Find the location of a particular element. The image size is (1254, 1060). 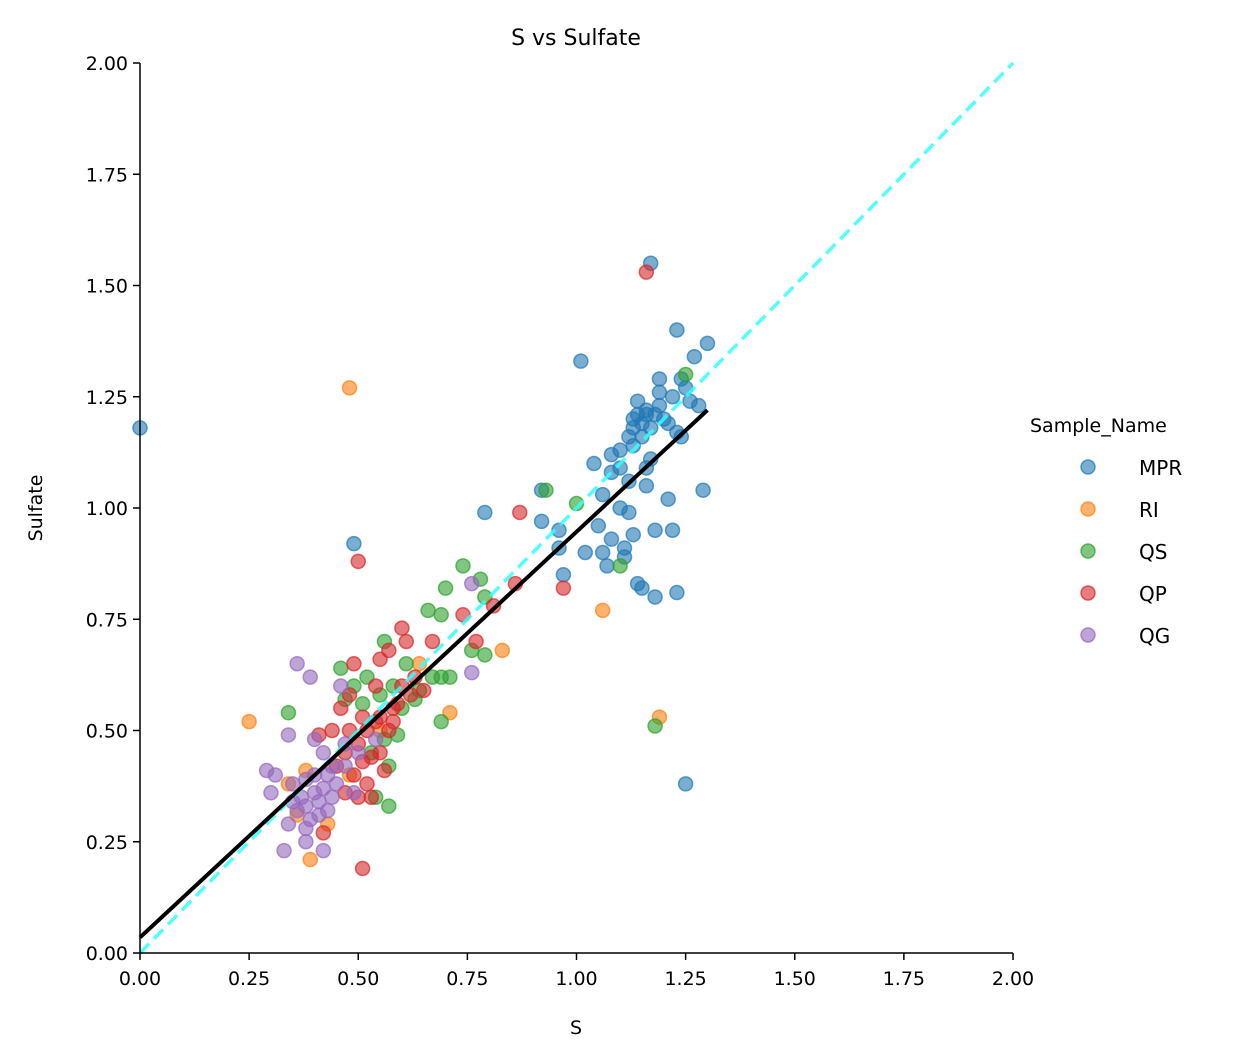

legend-marker-qg is located at coordinates (1088, 635).